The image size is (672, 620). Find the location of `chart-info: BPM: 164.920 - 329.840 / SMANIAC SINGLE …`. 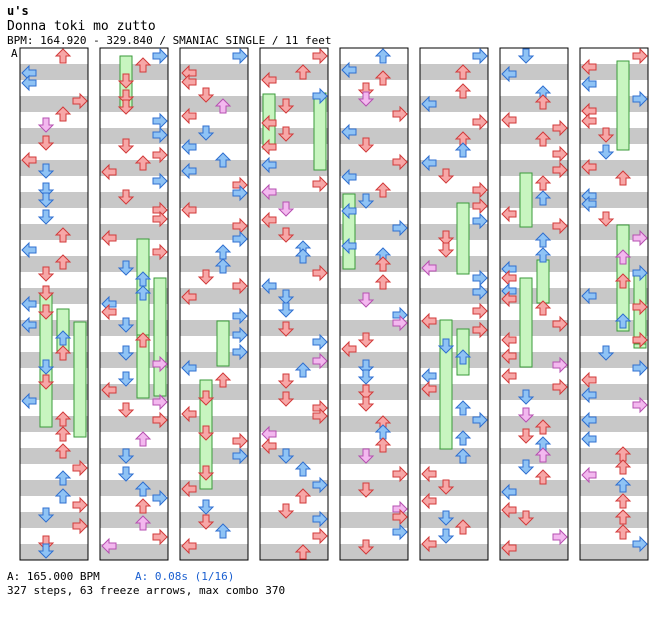

chart-info: BPM: 164.920 - 329.840 / SMANIAC SINGLE … is located at coordinates (169, 40).